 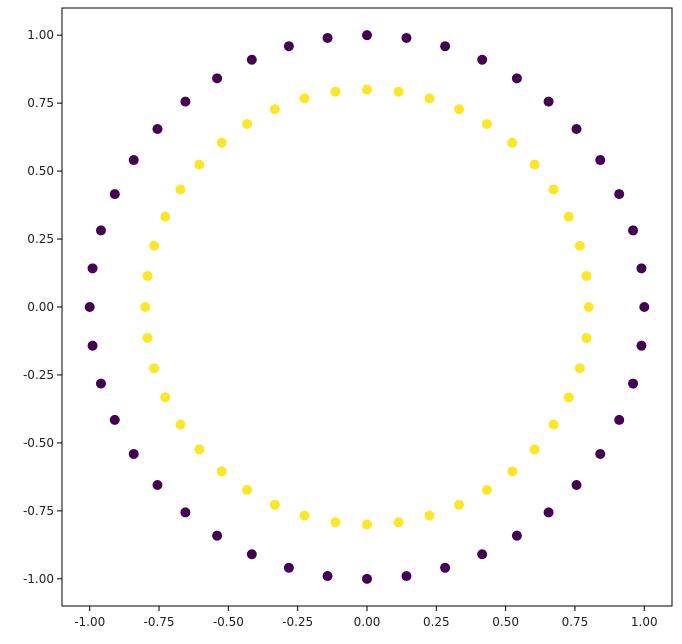 I want to click on y-tick-label: -0.50, so click(x=38, y=443).